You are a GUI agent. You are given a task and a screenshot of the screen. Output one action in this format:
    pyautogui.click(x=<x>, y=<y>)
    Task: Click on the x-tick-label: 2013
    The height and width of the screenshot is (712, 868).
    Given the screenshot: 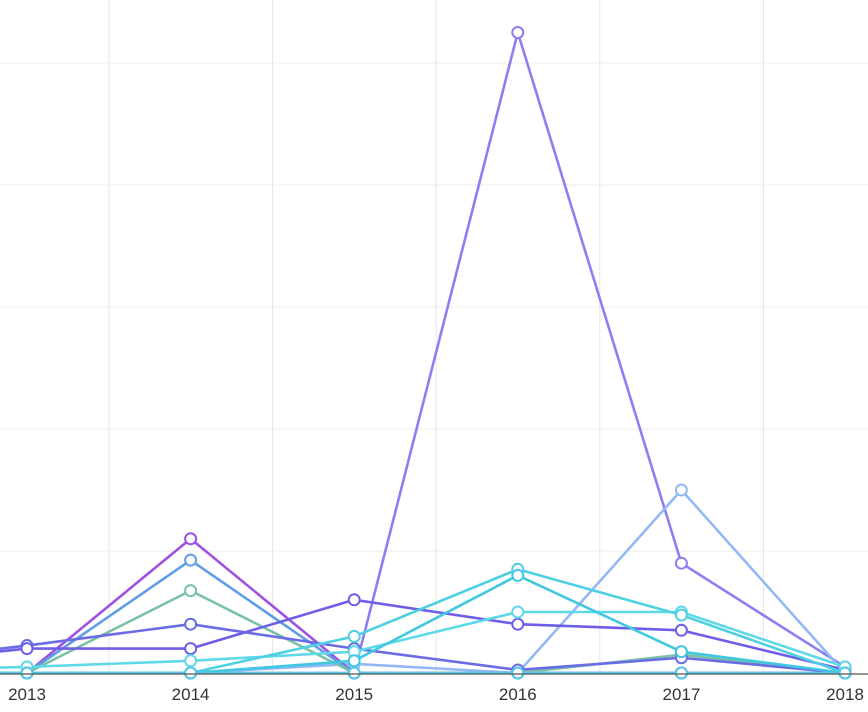 What is the action you would take?
    pyautogui.click(x=27, y=694)
    